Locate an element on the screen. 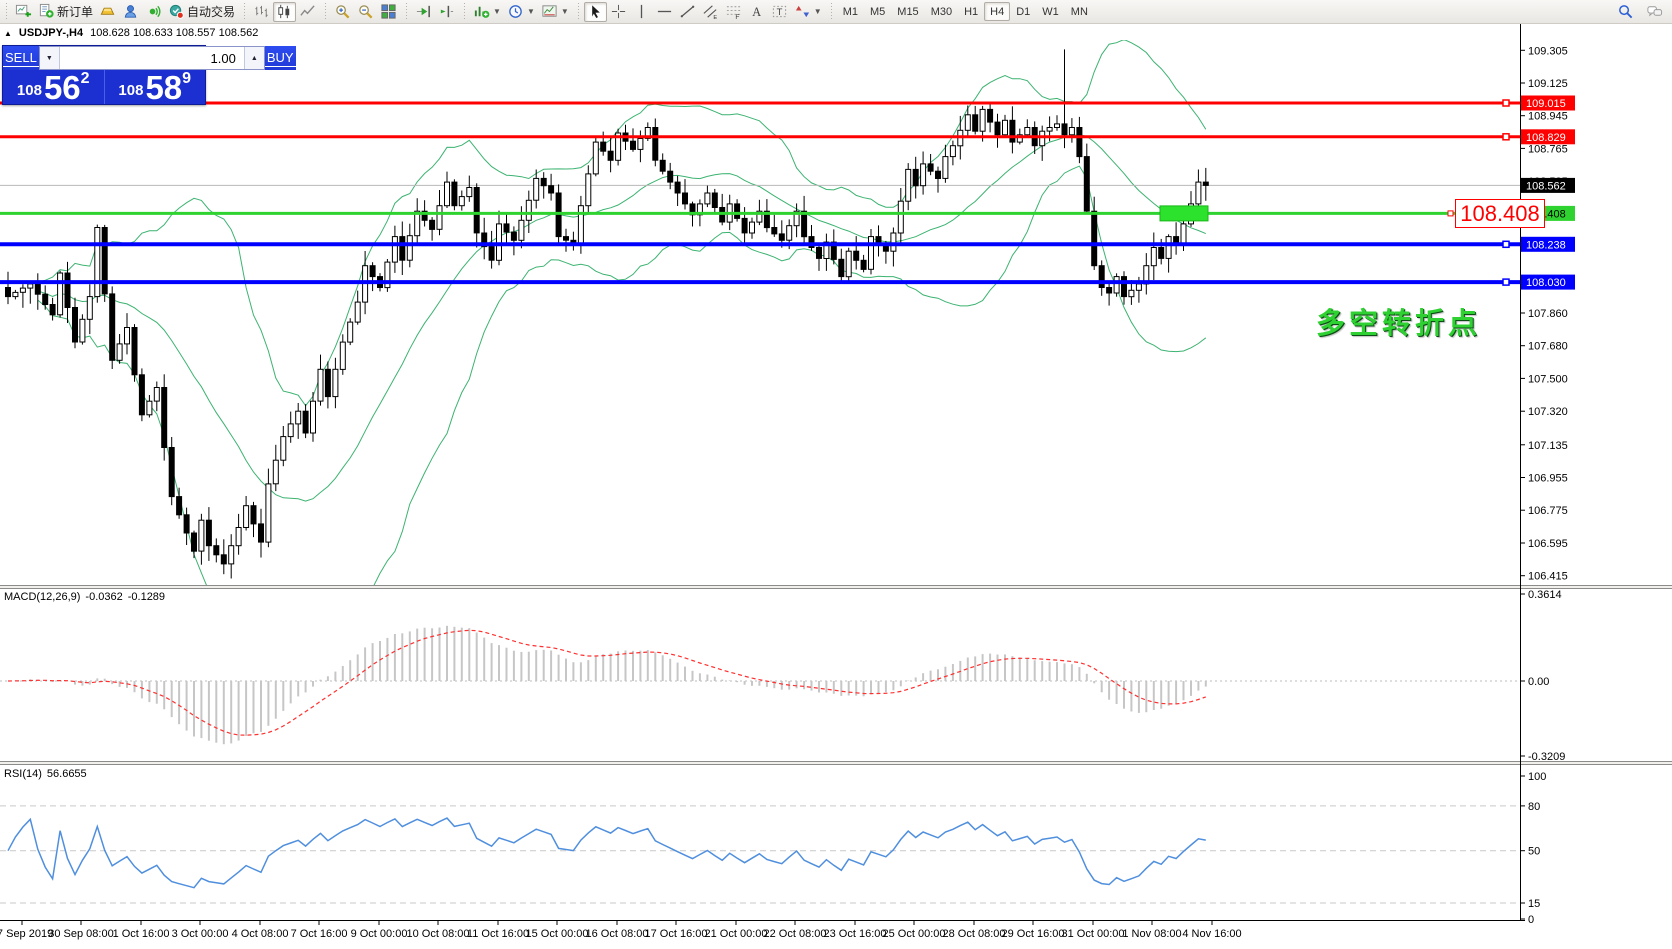  template-icon is located at coordinates (549, 11).